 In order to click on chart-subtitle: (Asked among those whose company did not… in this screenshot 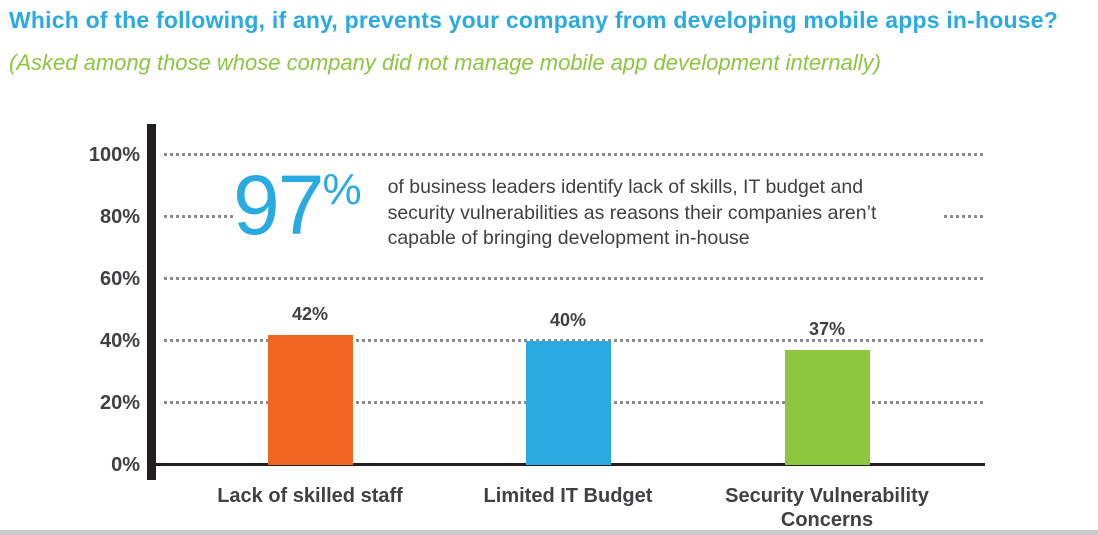, I will do `click(445, 62)`.